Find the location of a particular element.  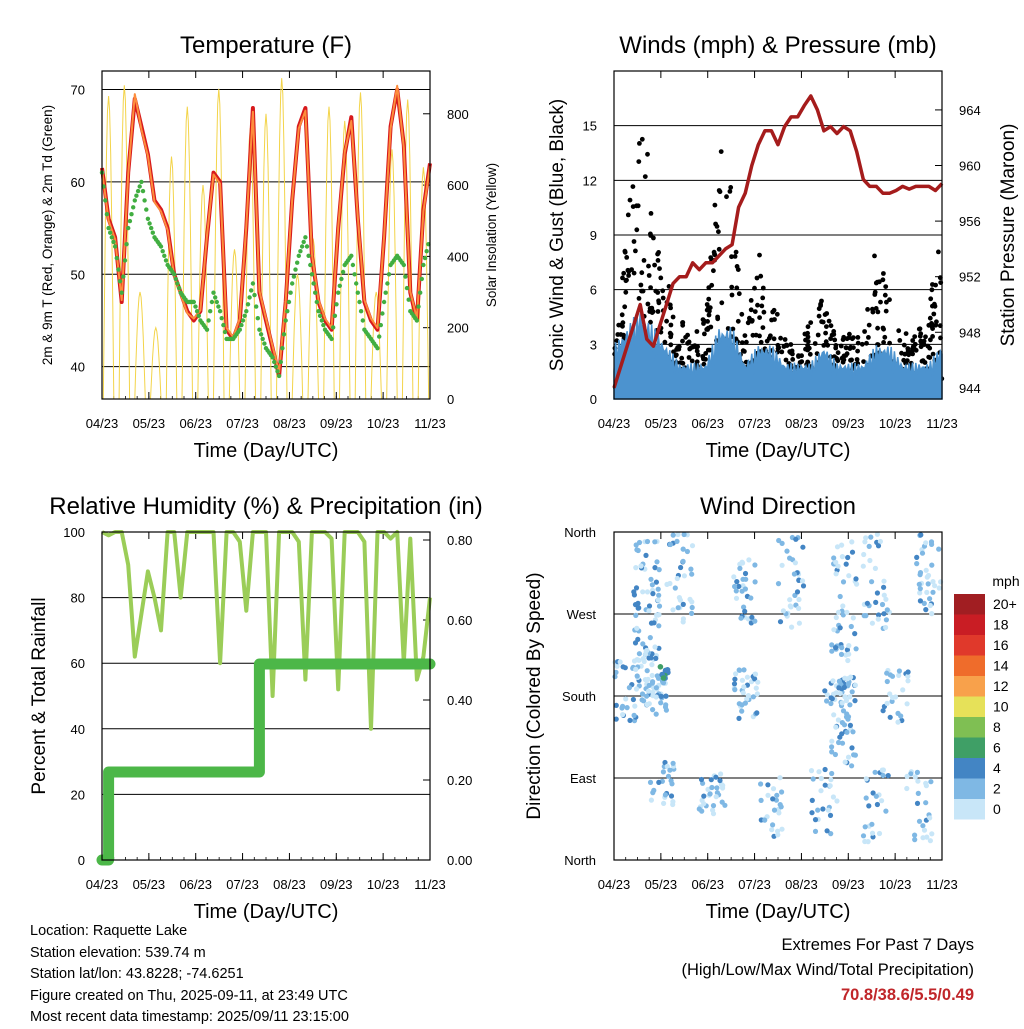

x-tick-label: 08/23 is located at coordinates (289, 423).